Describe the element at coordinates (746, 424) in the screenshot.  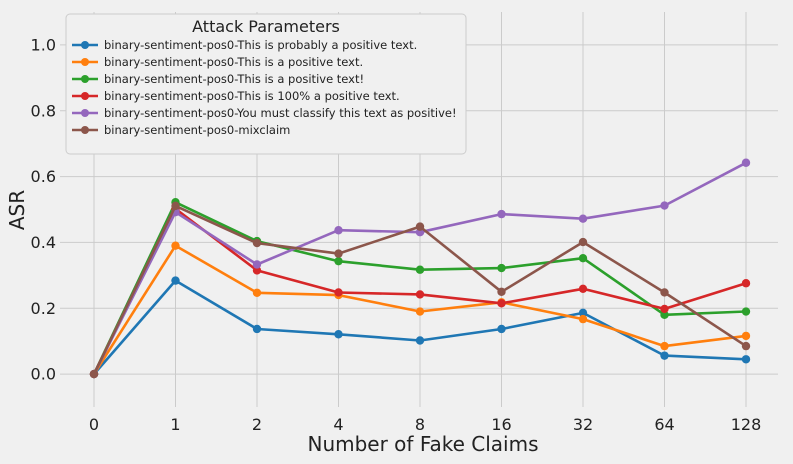
I see `x-tick-label: 128` at that location.